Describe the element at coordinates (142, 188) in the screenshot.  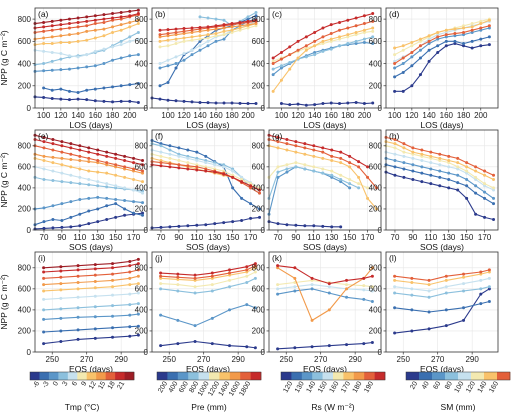
I see `y-tick-label: 400` at that location.